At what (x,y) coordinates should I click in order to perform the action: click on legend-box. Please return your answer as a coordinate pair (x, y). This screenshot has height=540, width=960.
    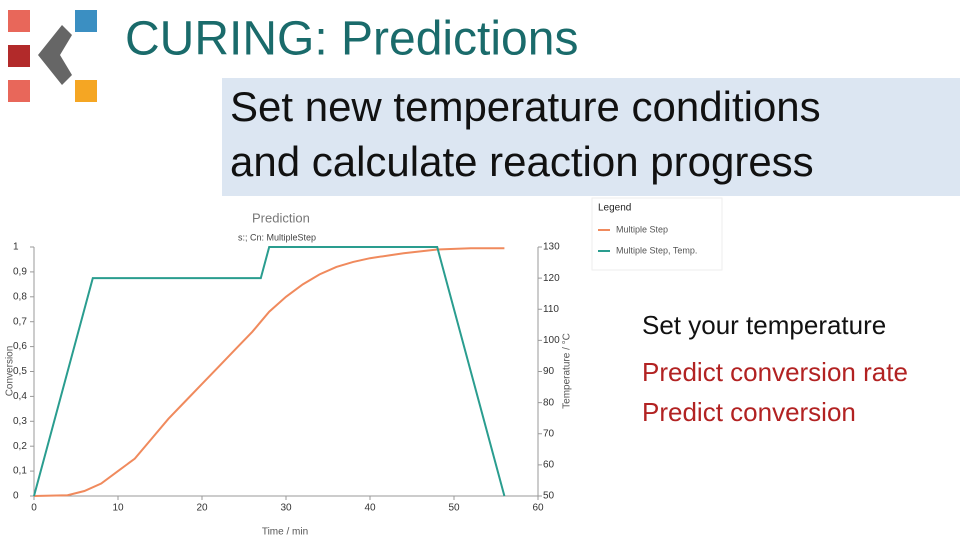
    Looking at the image, I should click on (657, 234).